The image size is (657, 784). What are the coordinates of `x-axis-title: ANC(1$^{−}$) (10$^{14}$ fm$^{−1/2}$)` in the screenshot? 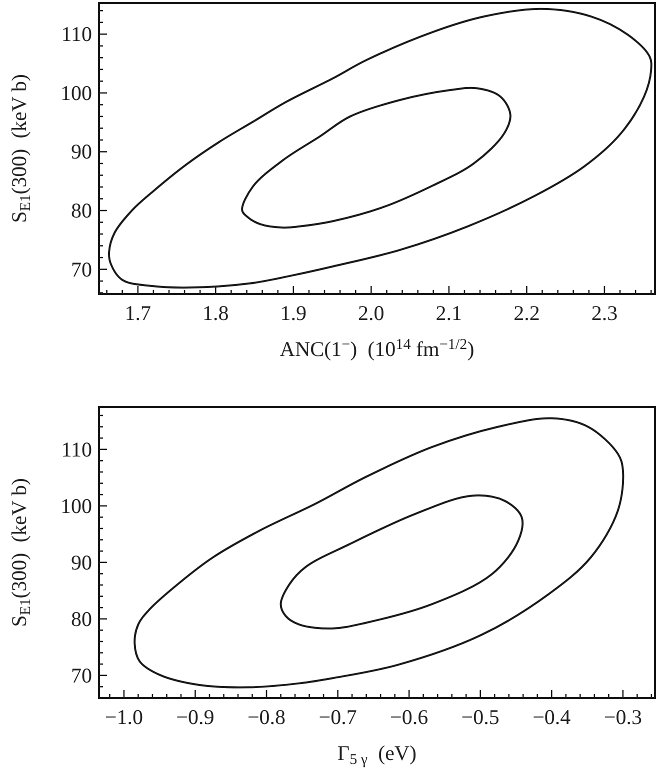 It's located at (377, 349).